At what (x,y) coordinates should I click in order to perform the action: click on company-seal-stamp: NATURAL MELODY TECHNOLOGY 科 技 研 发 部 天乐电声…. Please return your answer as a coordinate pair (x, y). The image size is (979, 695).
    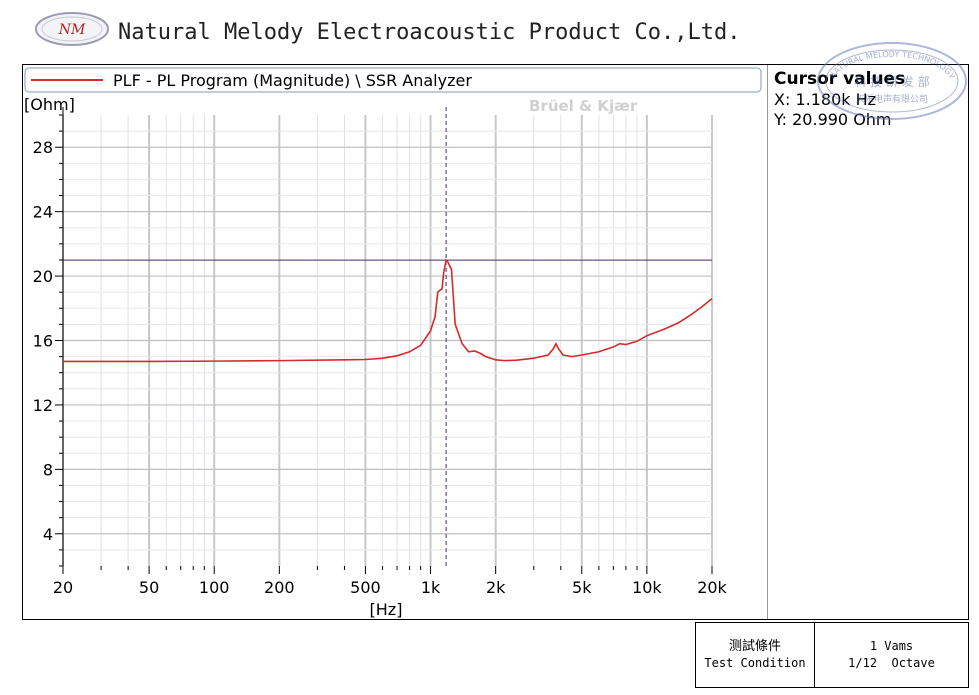
    Looking at the image, I should click on (892, 81).